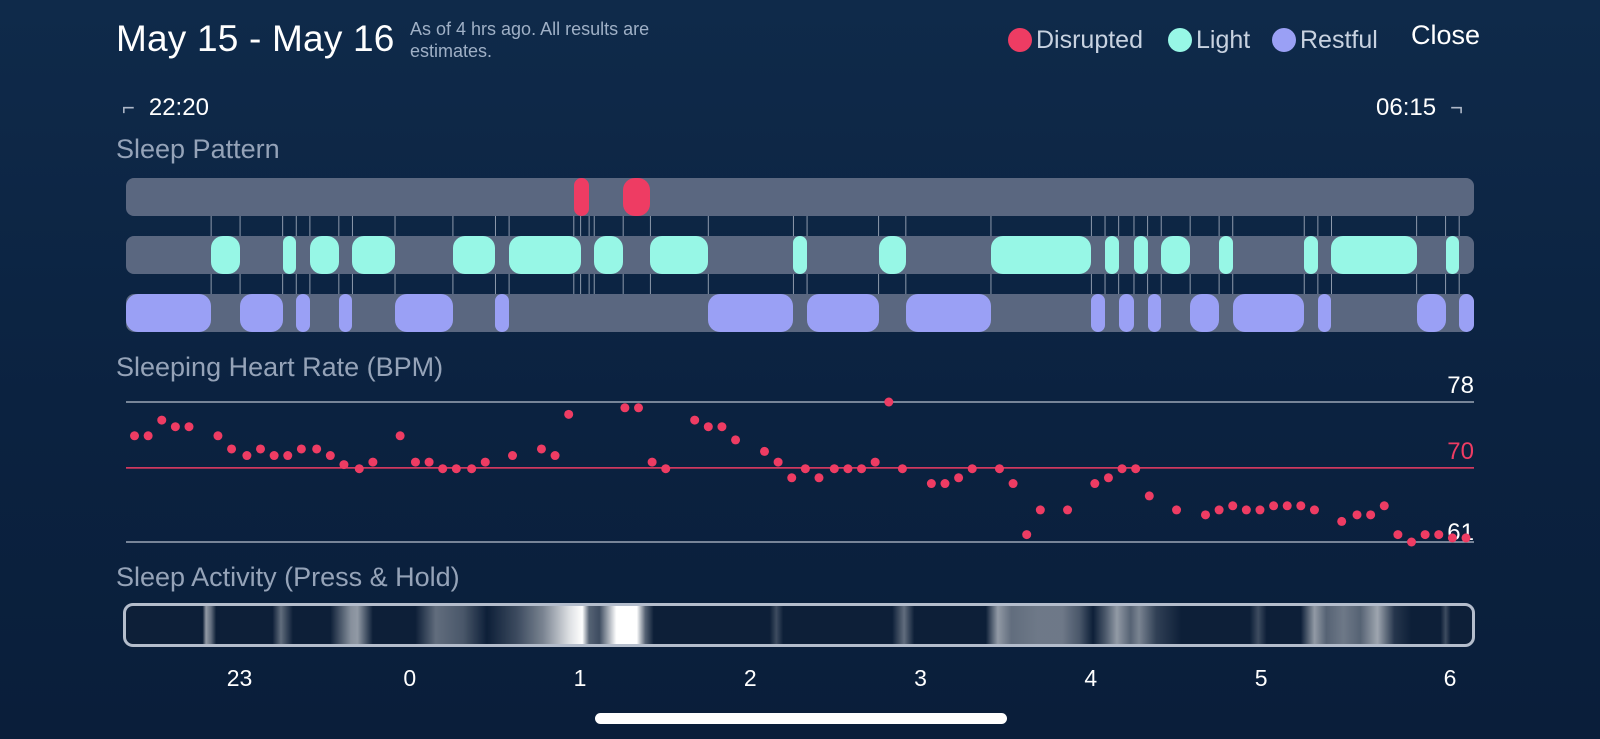 This screenshot has height=739, width=1600. What do you see at coordinates (1284, 40) in the screenshot?
I see `restful-dot-icon` at bounding box center [1284, 40].